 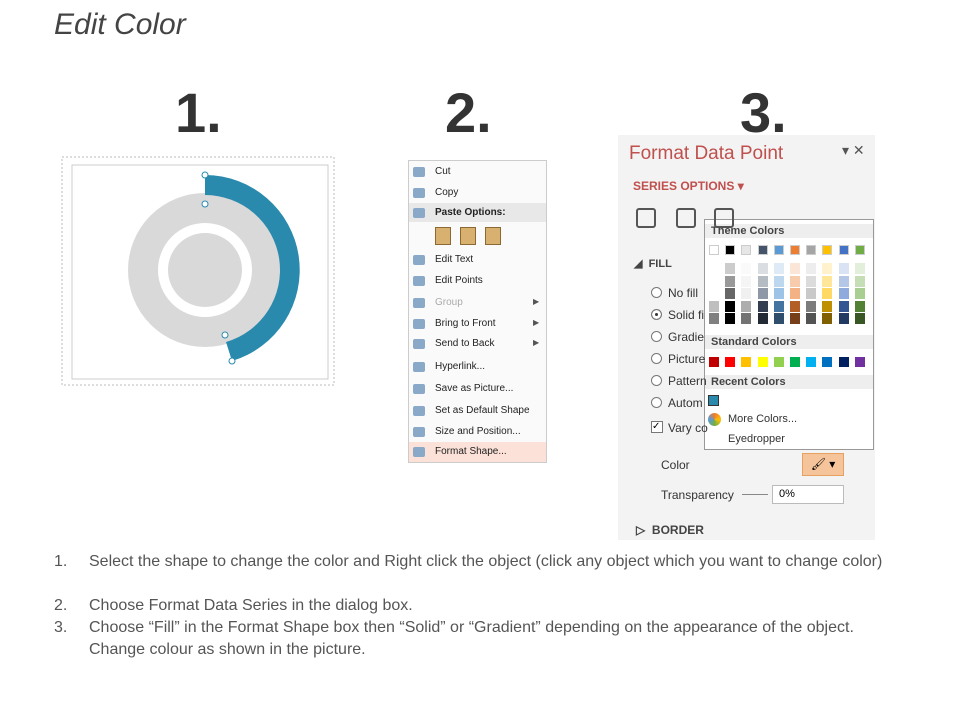 What do you see at coordinates (756, 439) in the screenshot?
I see `eyedropper: Eyedropper` at bounding box center [756, 439].